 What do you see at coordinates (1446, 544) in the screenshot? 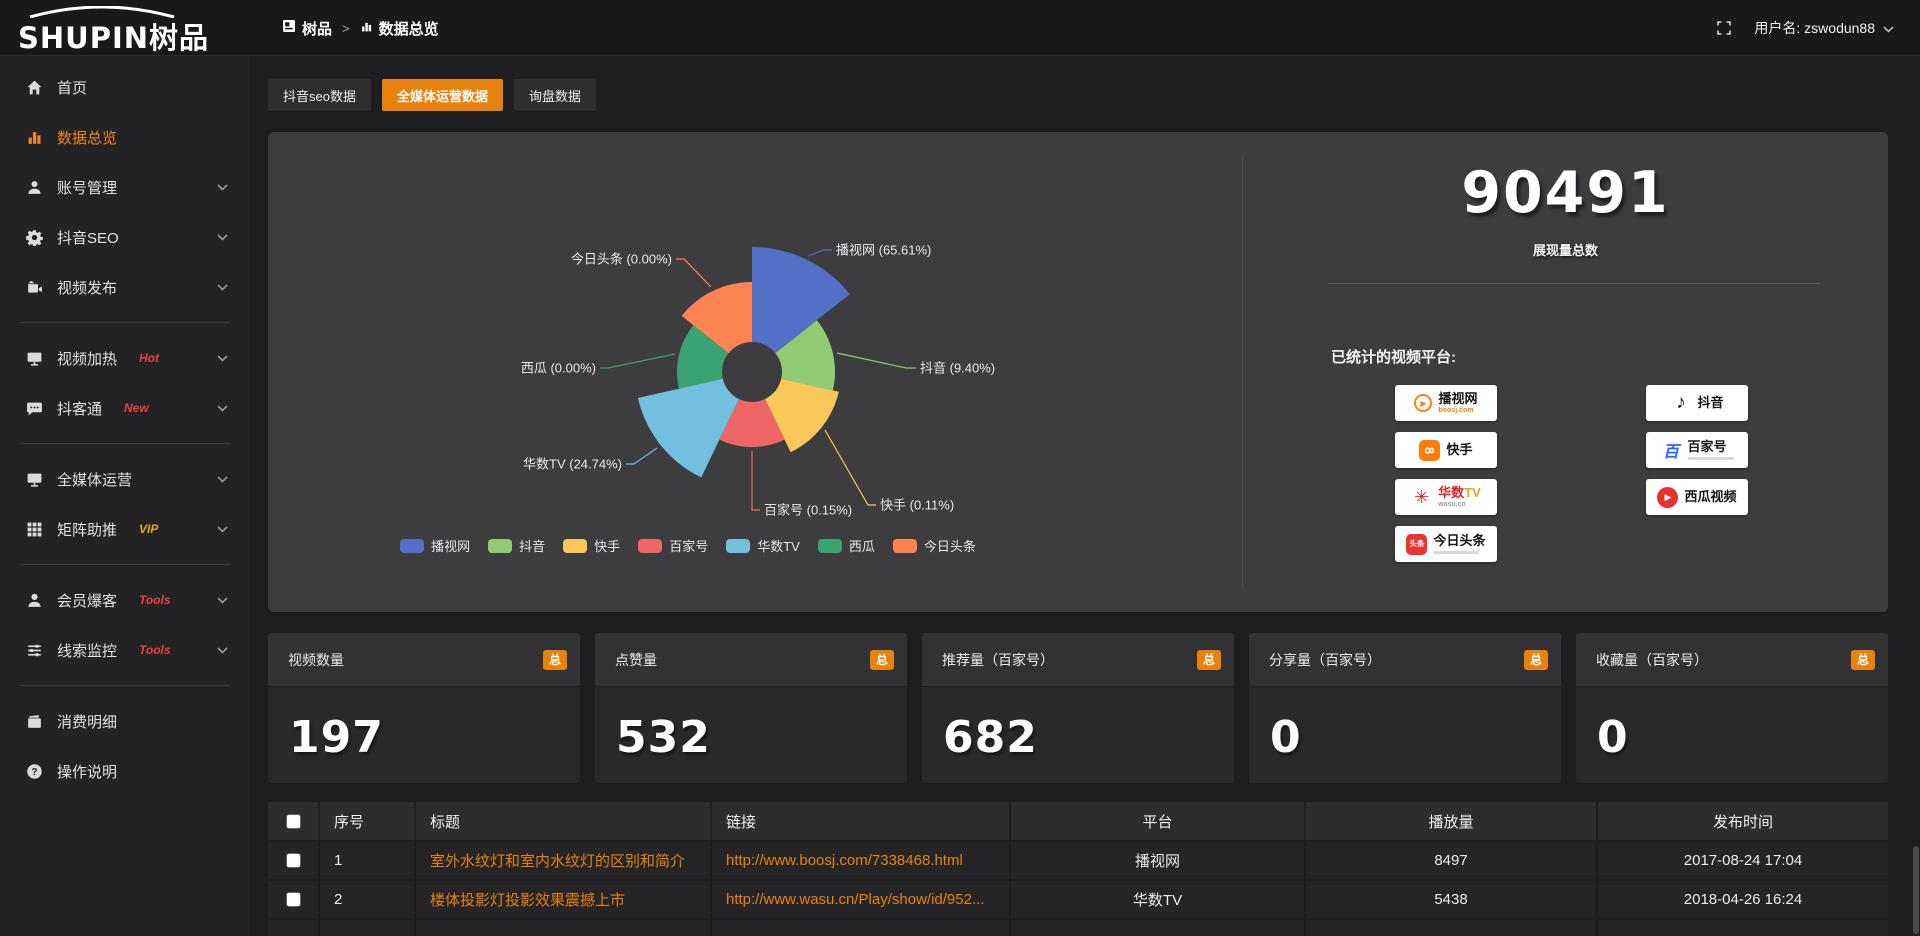
I see `platform-badge-toutiao: 头条 今日头条` at bounding box center [1446, 544].